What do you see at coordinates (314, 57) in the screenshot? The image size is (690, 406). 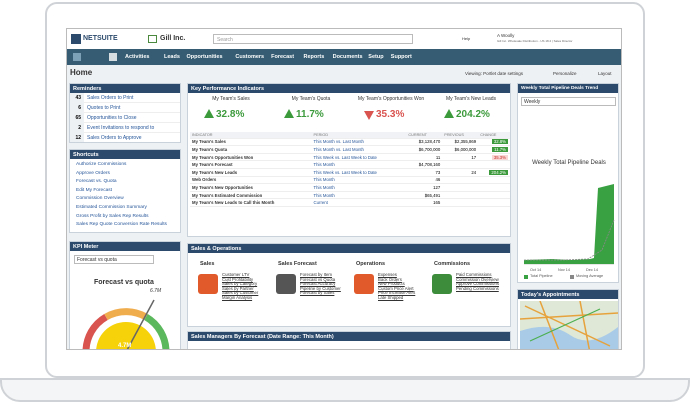 I see `nav-item: Reports` at bounding box center [314, 57].